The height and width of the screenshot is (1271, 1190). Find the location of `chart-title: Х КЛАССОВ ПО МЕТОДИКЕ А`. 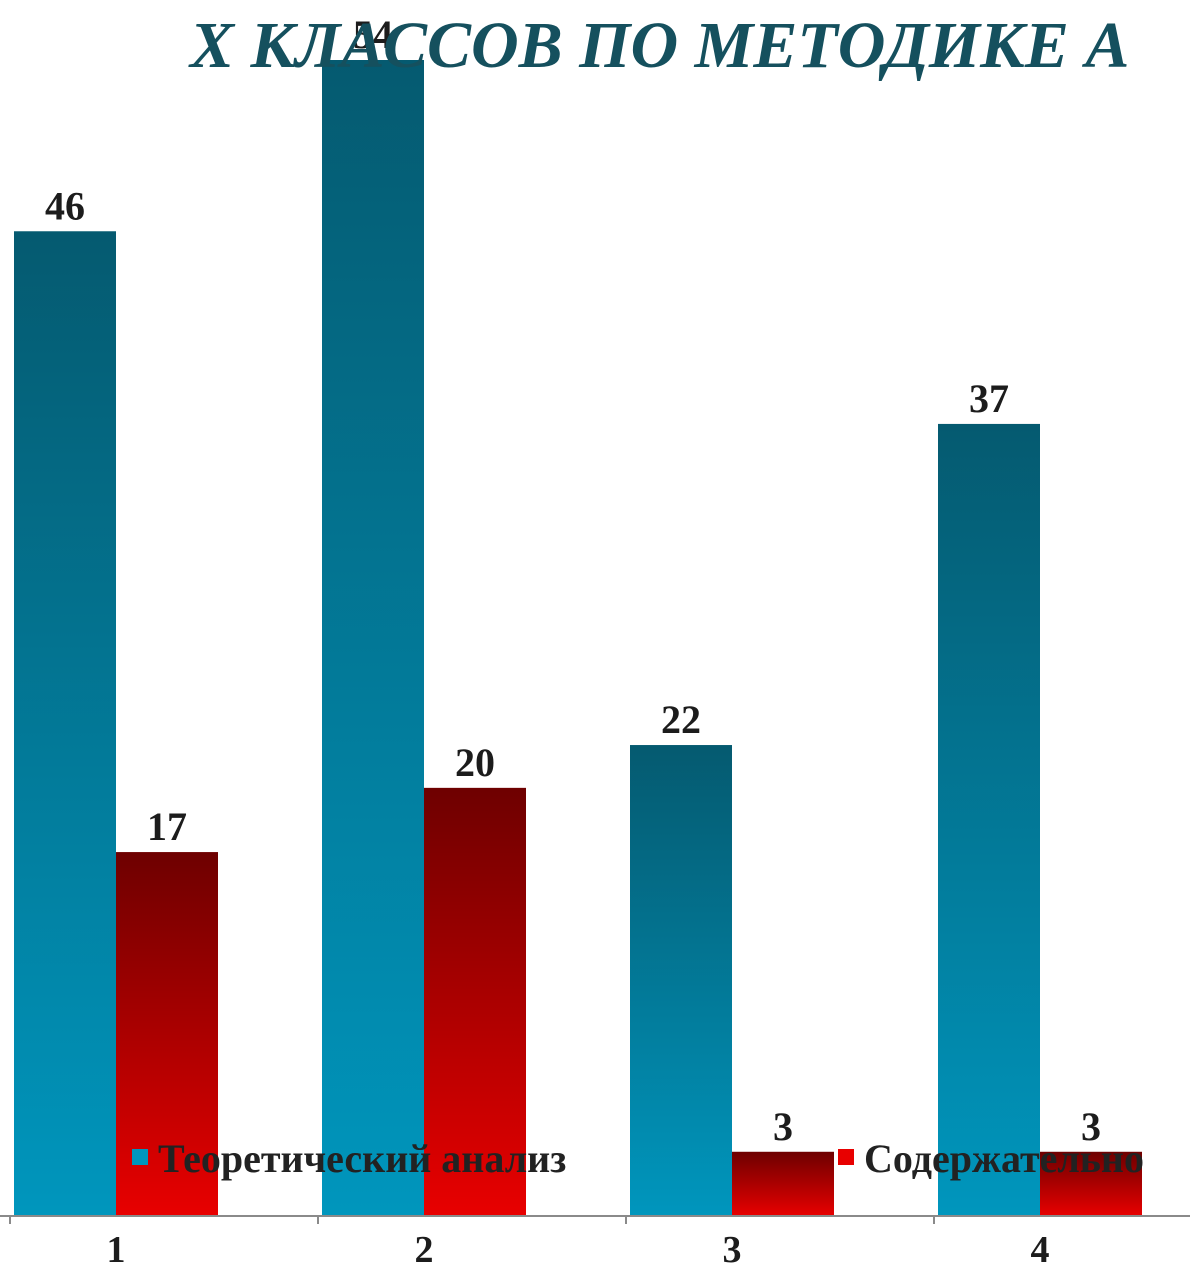

chart-title: Х КЛАССОВ ПО МЕТОДИКЕ А is located at coordinates (660, 45).